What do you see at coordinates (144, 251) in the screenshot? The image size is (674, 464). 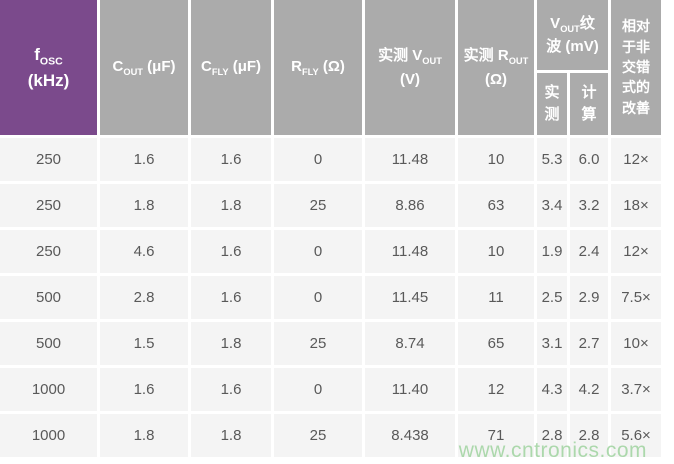 I see `table-cell: 4.6` at bounding box center [144, 251].